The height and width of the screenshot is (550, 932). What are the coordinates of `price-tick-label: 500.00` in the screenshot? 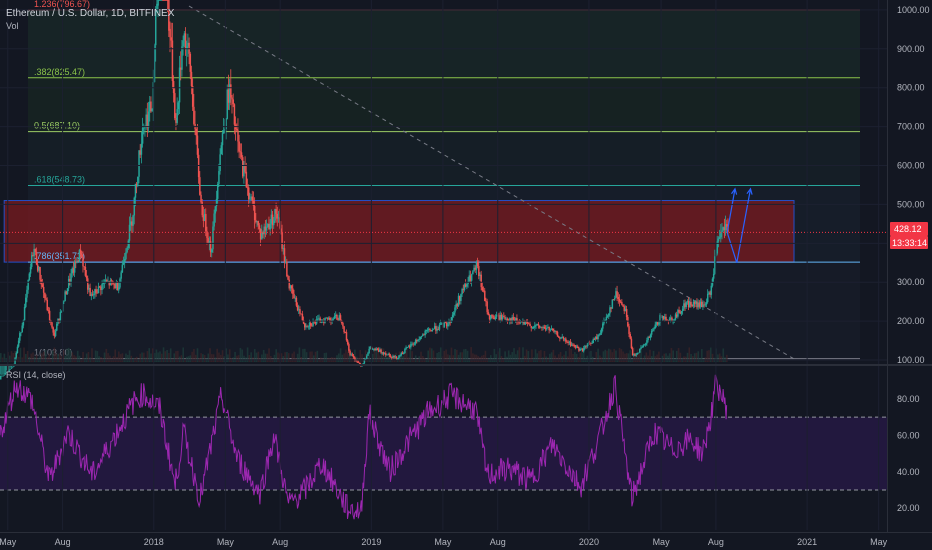 It's located at (911, 204).